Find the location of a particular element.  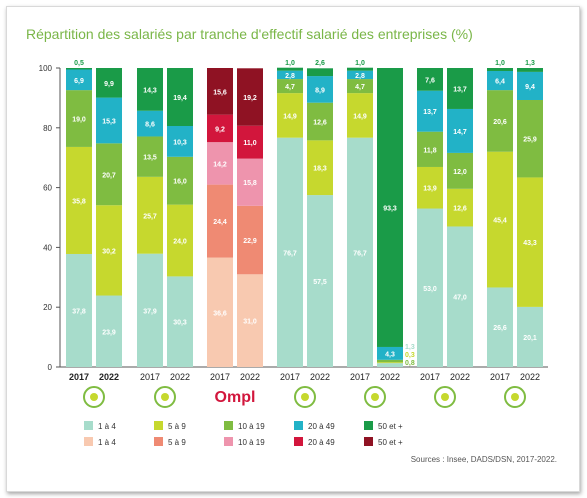

data-label: 18,3 is located at coordinates (320, 169).